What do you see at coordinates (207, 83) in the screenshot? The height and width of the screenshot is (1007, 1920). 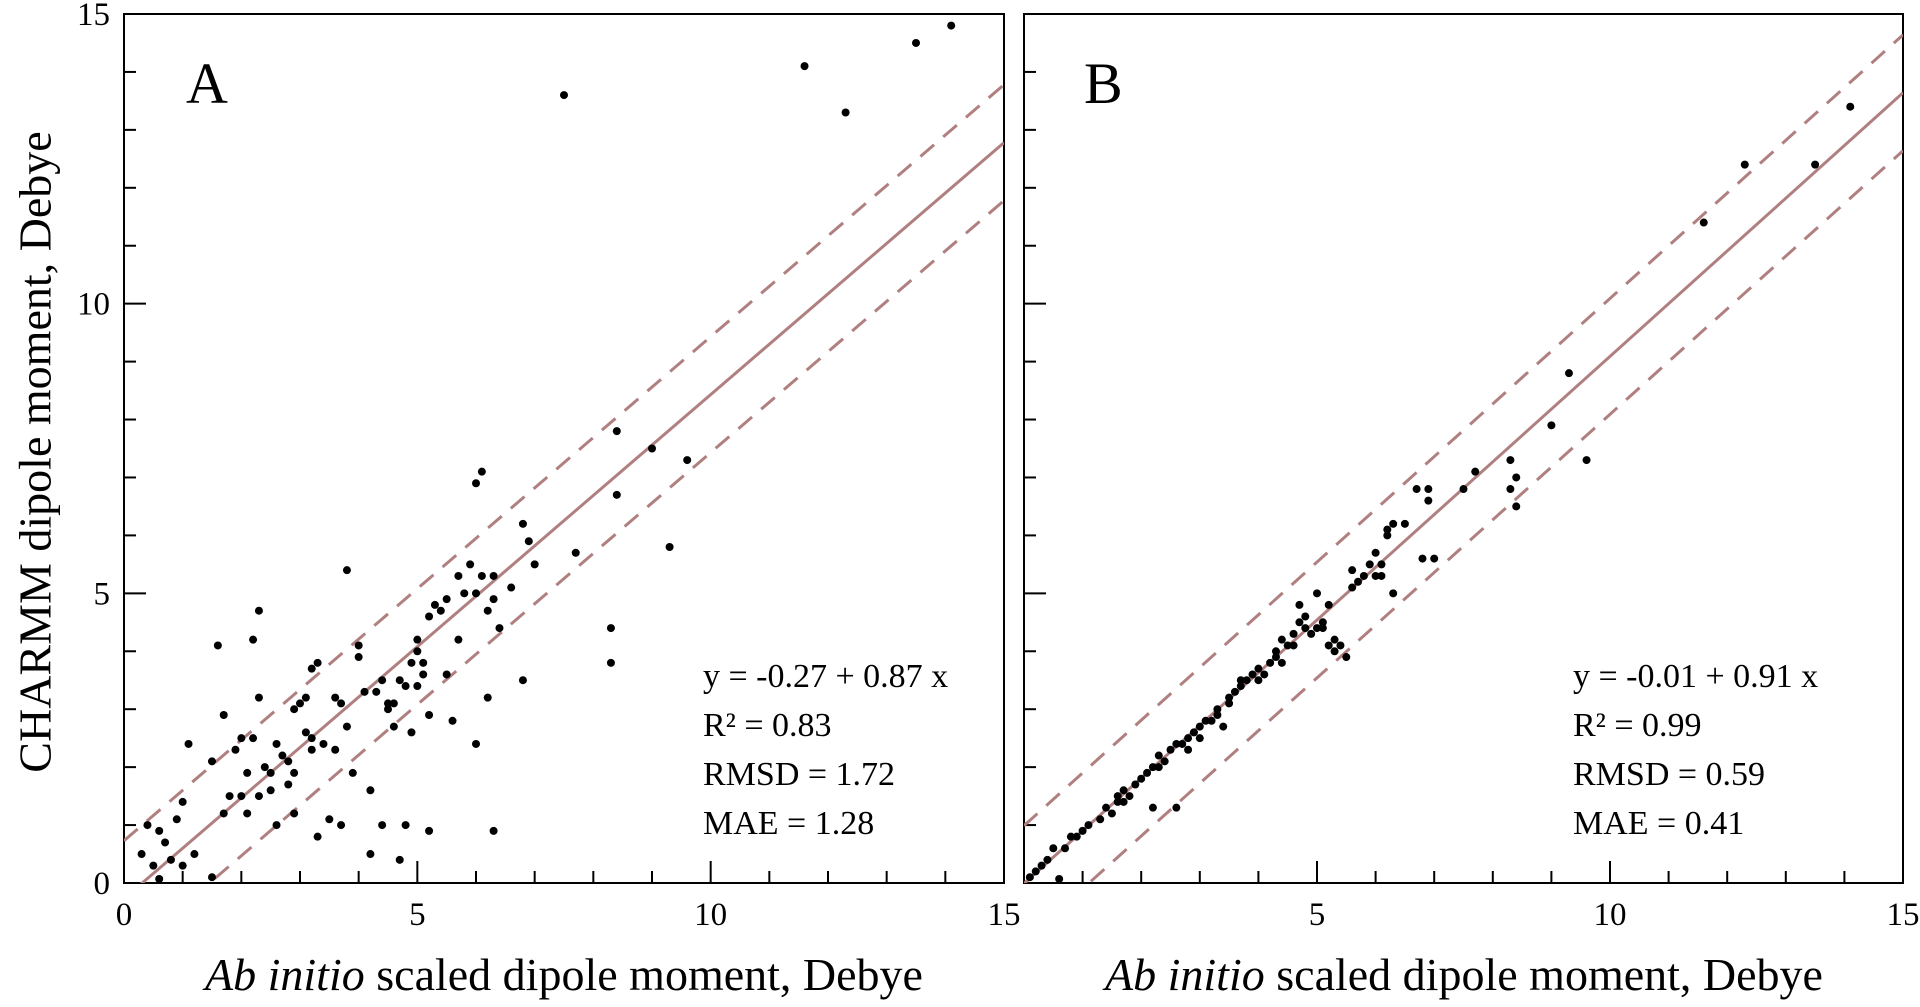 I see `panel-a-letter: A` at bounding box center [207, 83].